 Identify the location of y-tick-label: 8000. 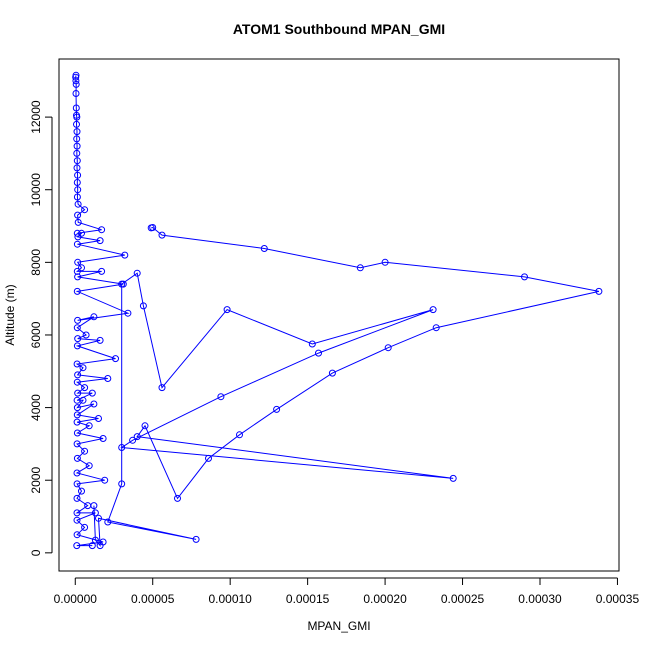
(36, 262).